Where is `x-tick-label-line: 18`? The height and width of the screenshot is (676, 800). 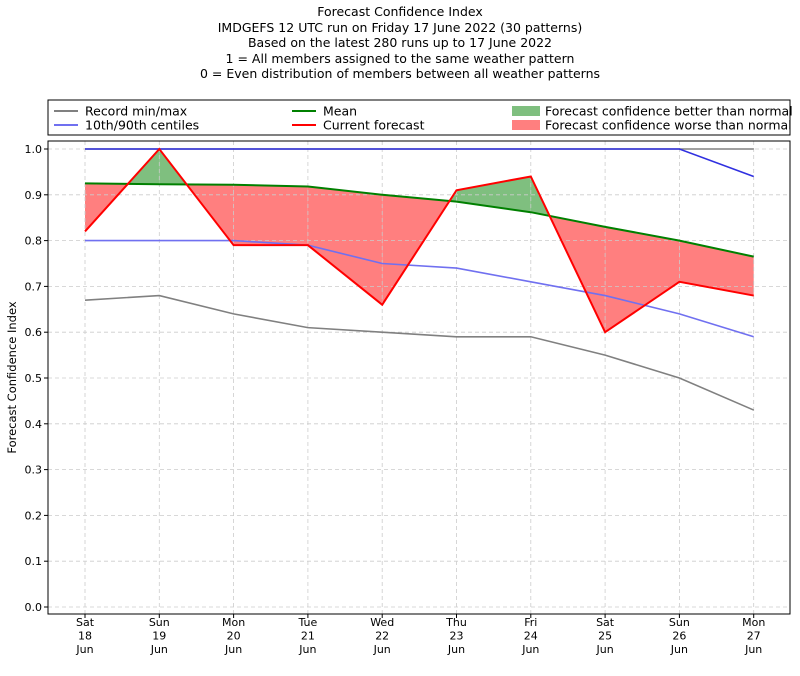
x-tick-label-line: 18 is located at coordinates (85, 636).